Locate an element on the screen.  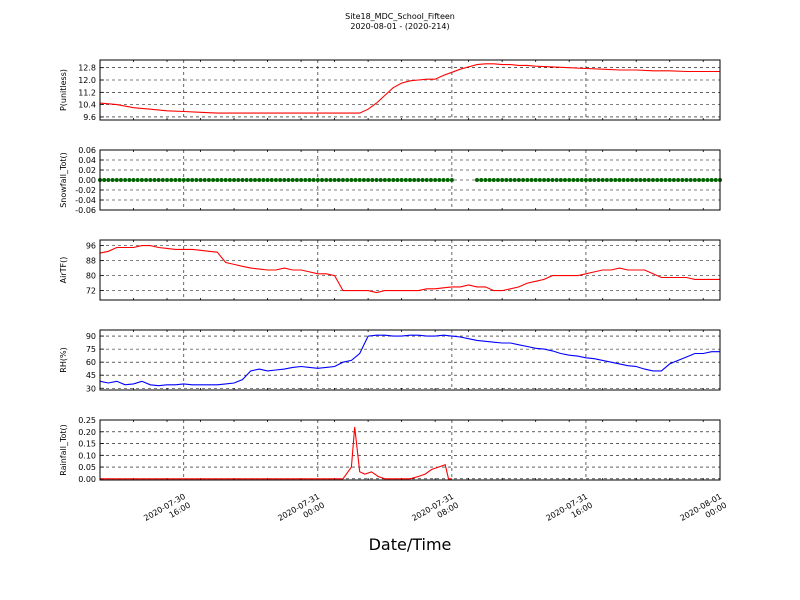
panel-0: 9.6 10.4 11.2 12.0 12.8 P(unitless) is located at coordinates (390, 90).